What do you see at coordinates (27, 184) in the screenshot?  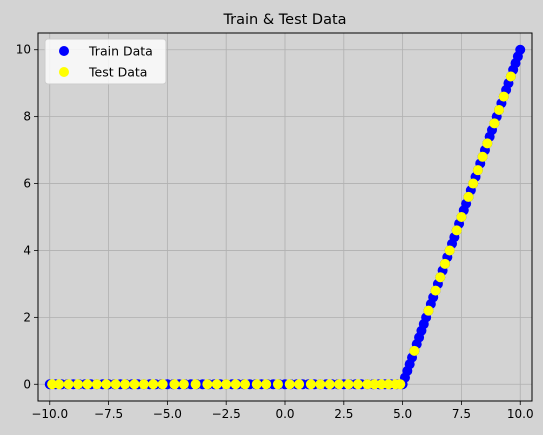 I see `y-tick-label: 6` at bounding box center [27, 184].